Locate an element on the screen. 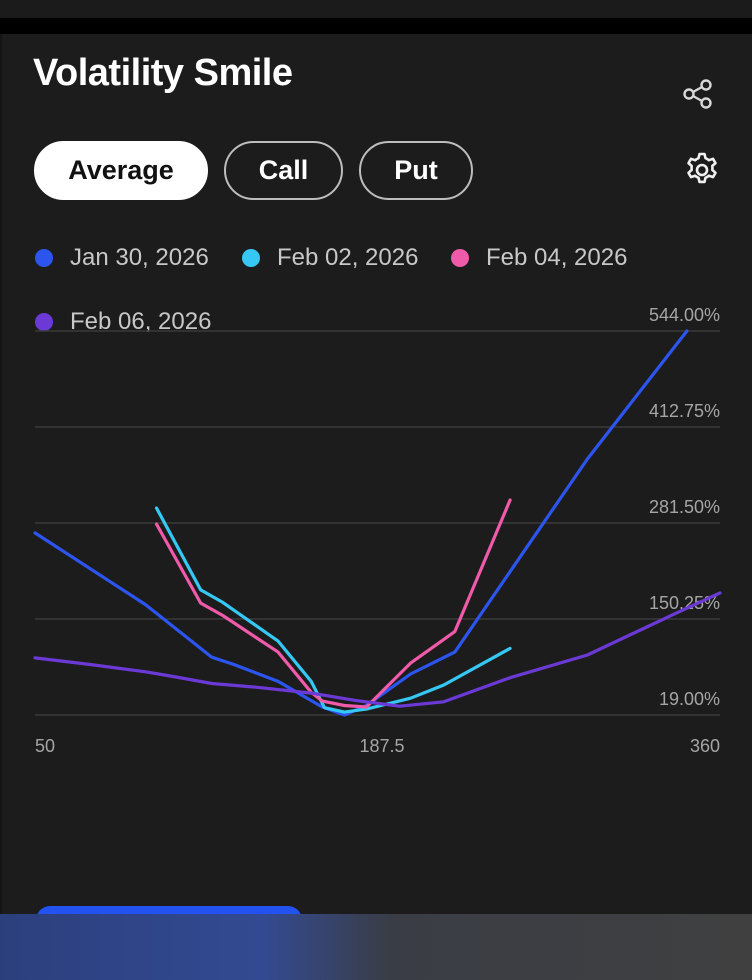 This screenshot has width=752, height=980. legend-item-feb-04: Feb 04, 2026 is located at coordinates (539, 258).